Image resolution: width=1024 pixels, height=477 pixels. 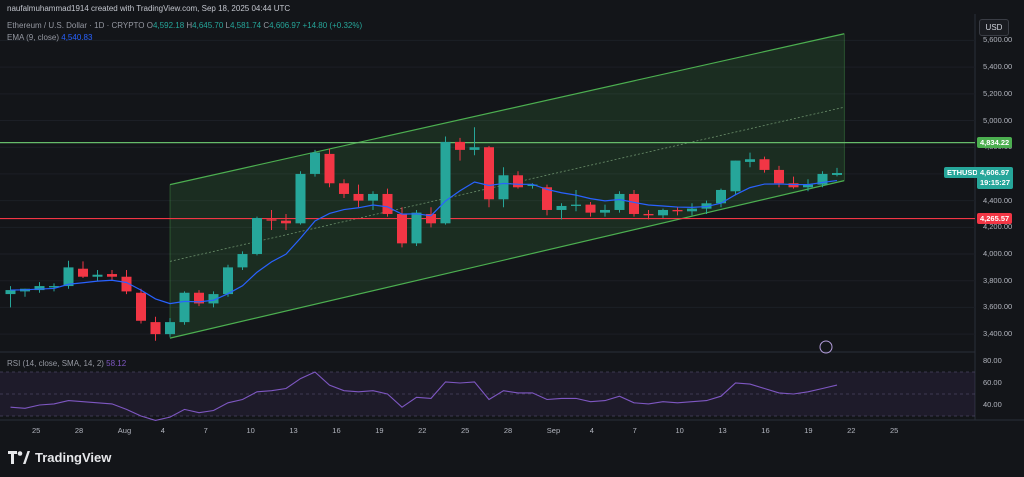 What do you see at coordinates (149, 25) in the screenshot?
I see `open-label: O` at bounding box center [149, 25].